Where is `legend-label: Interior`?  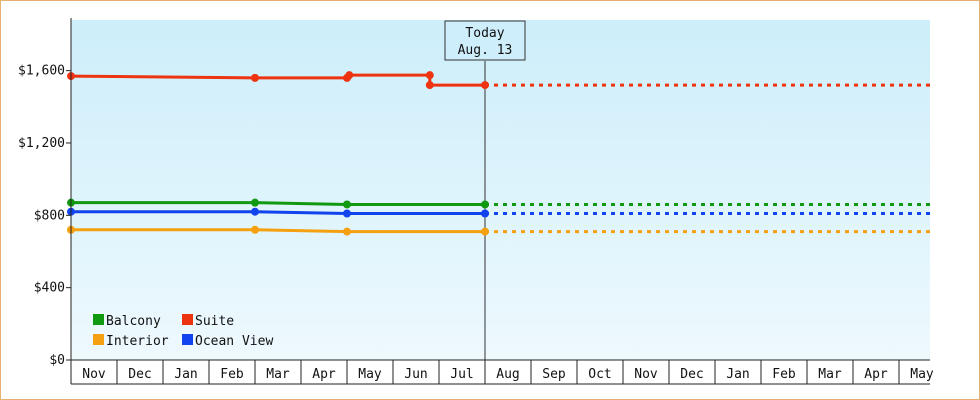 legend-label: Interior is located at coordinates (137, 341).